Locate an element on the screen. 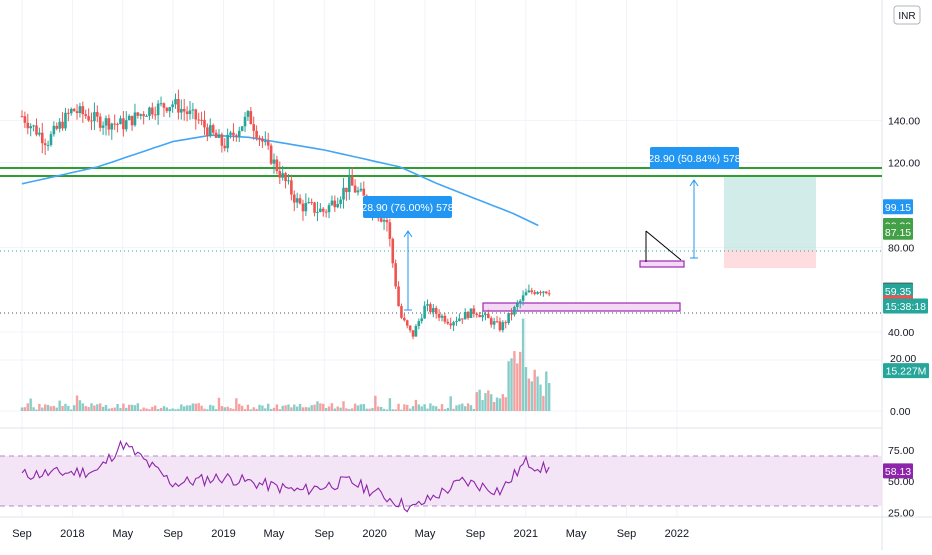 The width and height of the screenshot is (932, 555). position-target-zone is located at coordinates (770, 213).